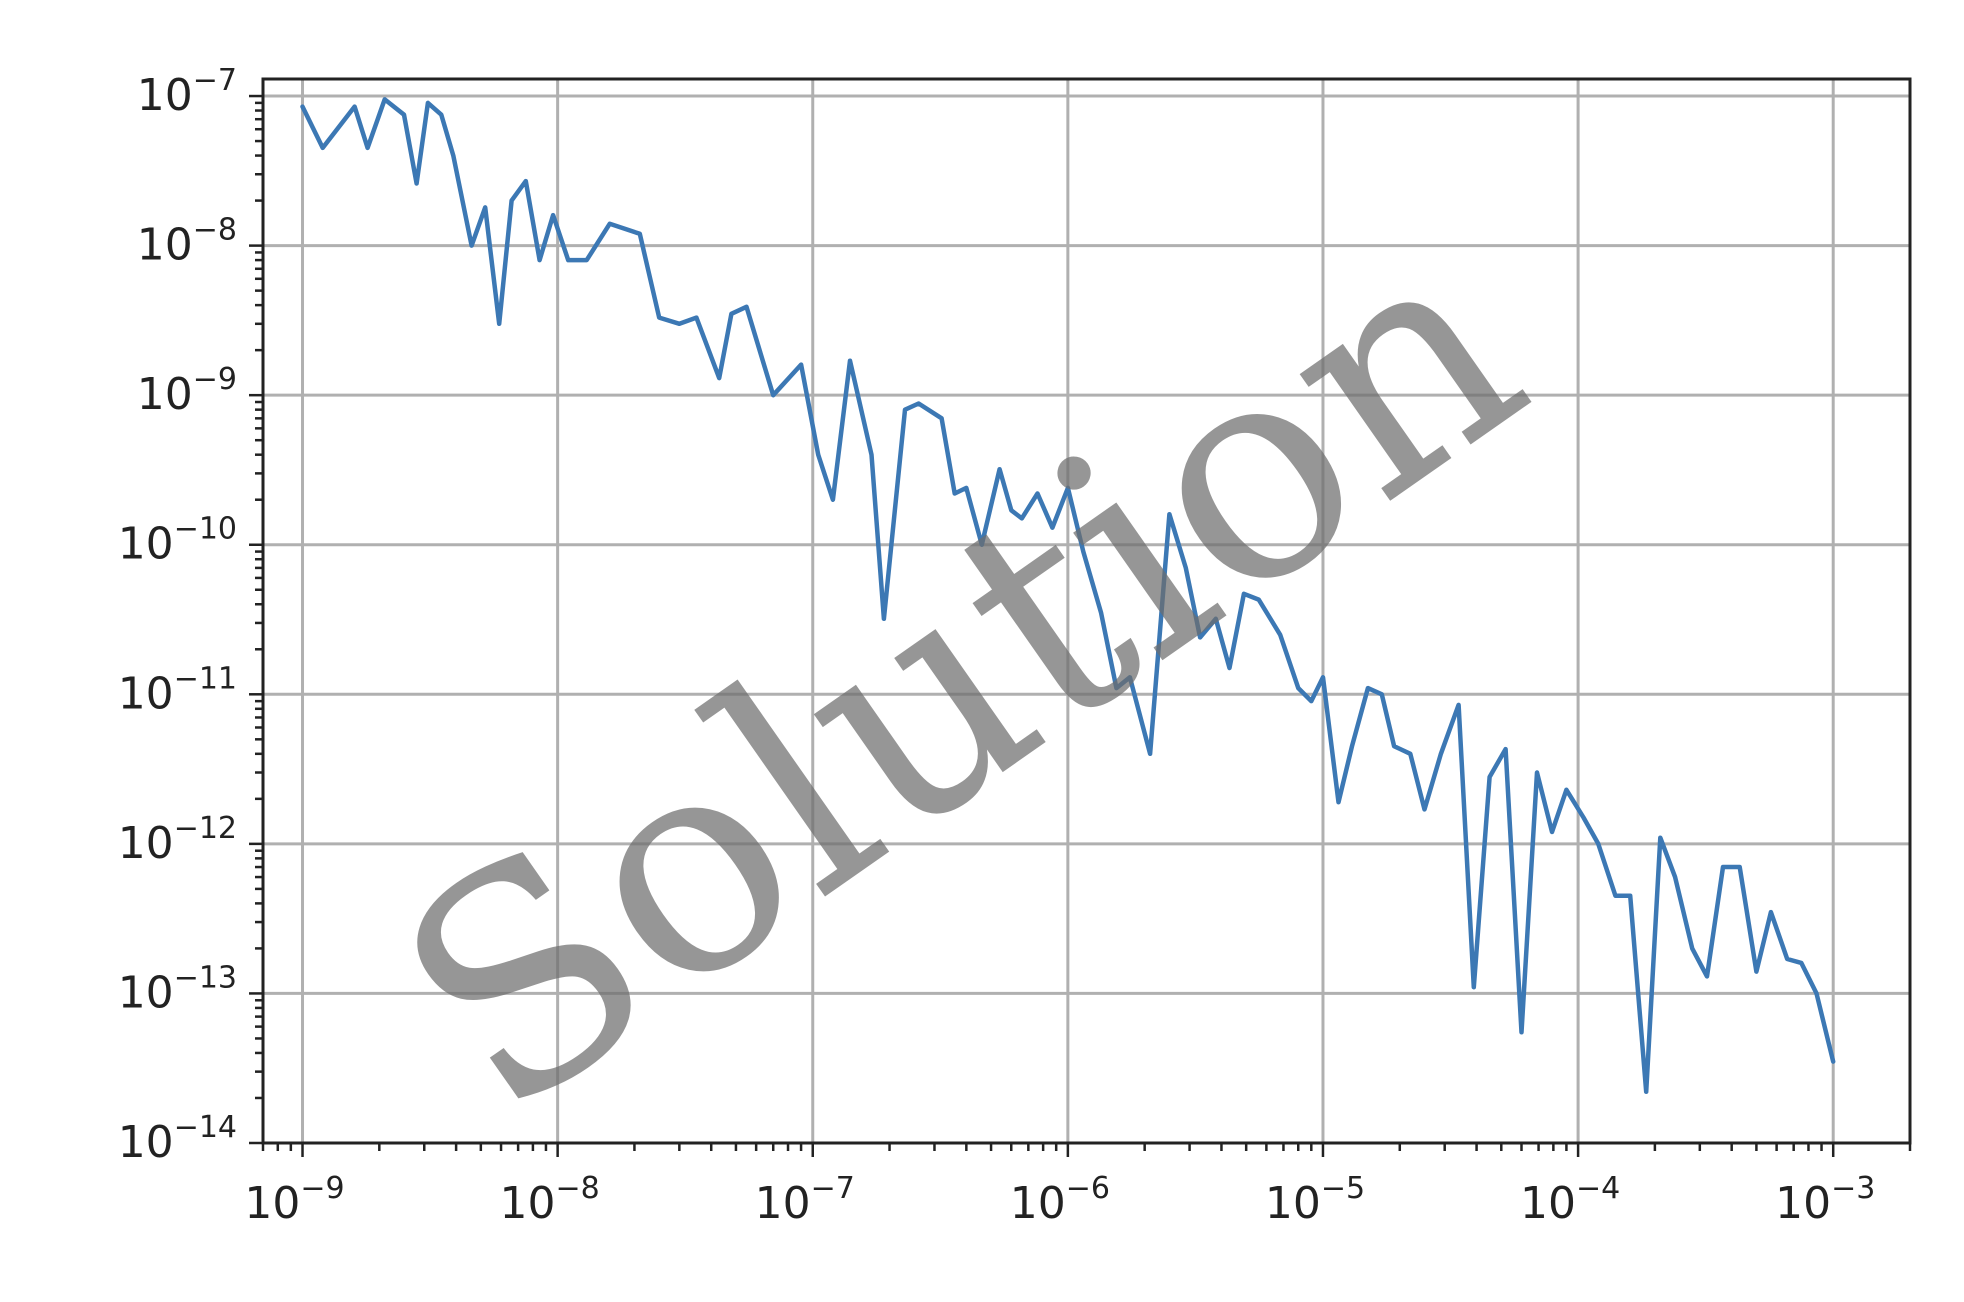 This screenshot has height=1302, width=1964. I want to click on y-tick-label: 10⁻⁹, so click(187, 391).